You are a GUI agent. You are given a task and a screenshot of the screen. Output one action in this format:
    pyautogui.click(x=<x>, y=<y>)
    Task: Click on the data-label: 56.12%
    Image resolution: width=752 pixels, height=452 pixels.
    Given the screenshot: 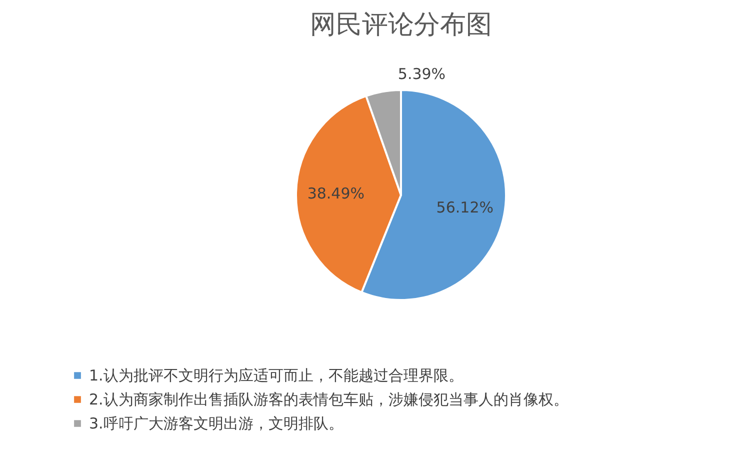 What is the action you would take?
    pyautogui.click(x=465, y=207)
    